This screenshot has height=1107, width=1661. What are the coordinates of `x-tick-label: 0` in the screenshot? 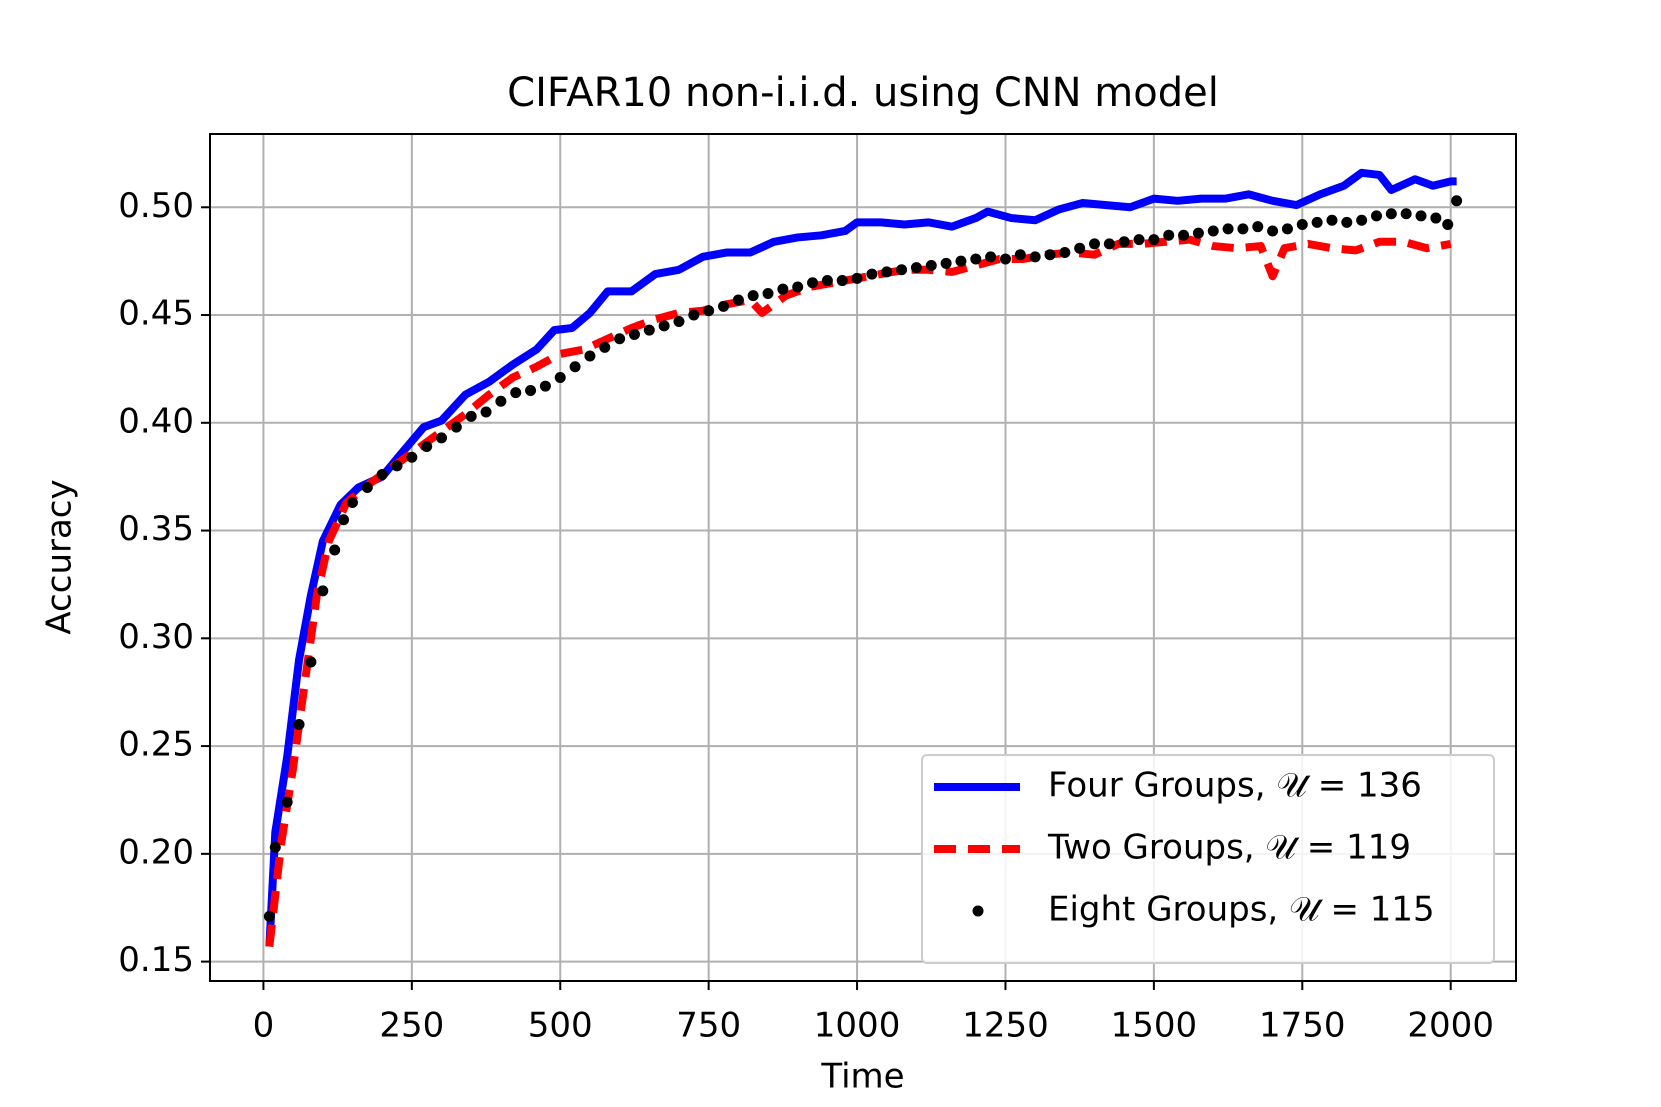 It's located at (264, 1026).